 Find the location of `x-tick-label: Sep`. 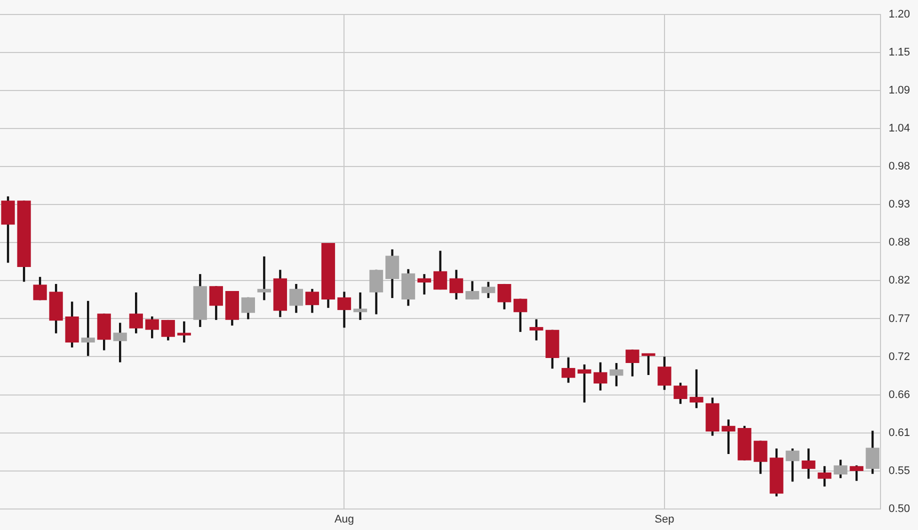

x-tick-label: Sep is located at coordinates (664, 519).